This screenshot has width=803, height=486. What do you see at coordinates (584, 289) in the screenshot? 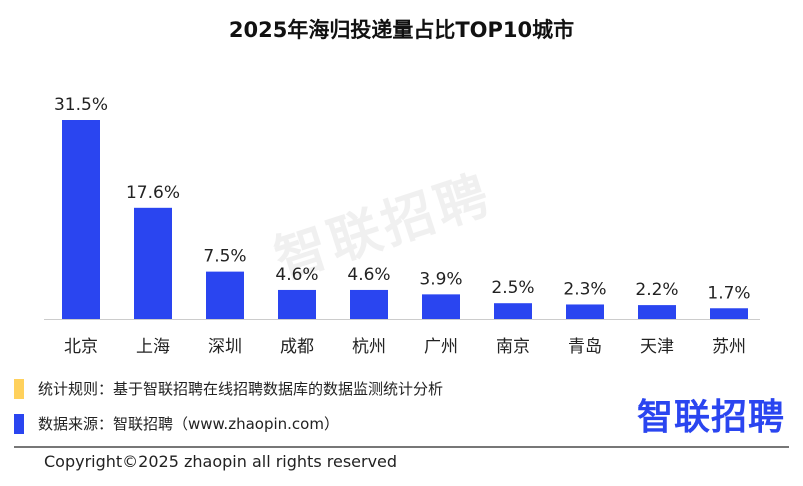
I see `data-label-7: 2.3%` at bounding box center [584, 289].